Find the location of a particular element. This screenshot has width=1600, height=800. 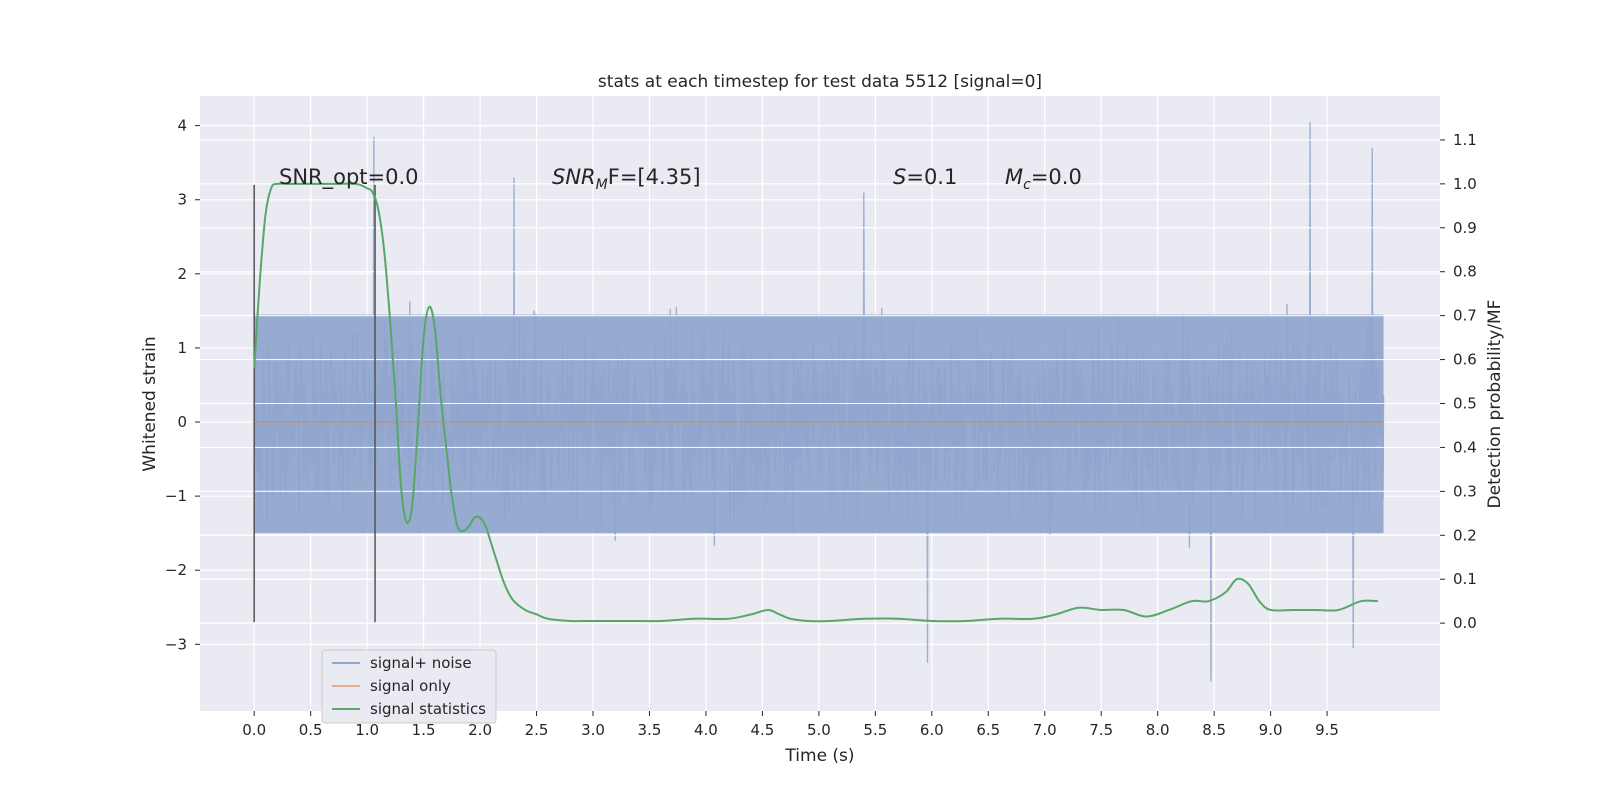

y-right-tick-label: 0.0 is located at coordinates (1465, 623).